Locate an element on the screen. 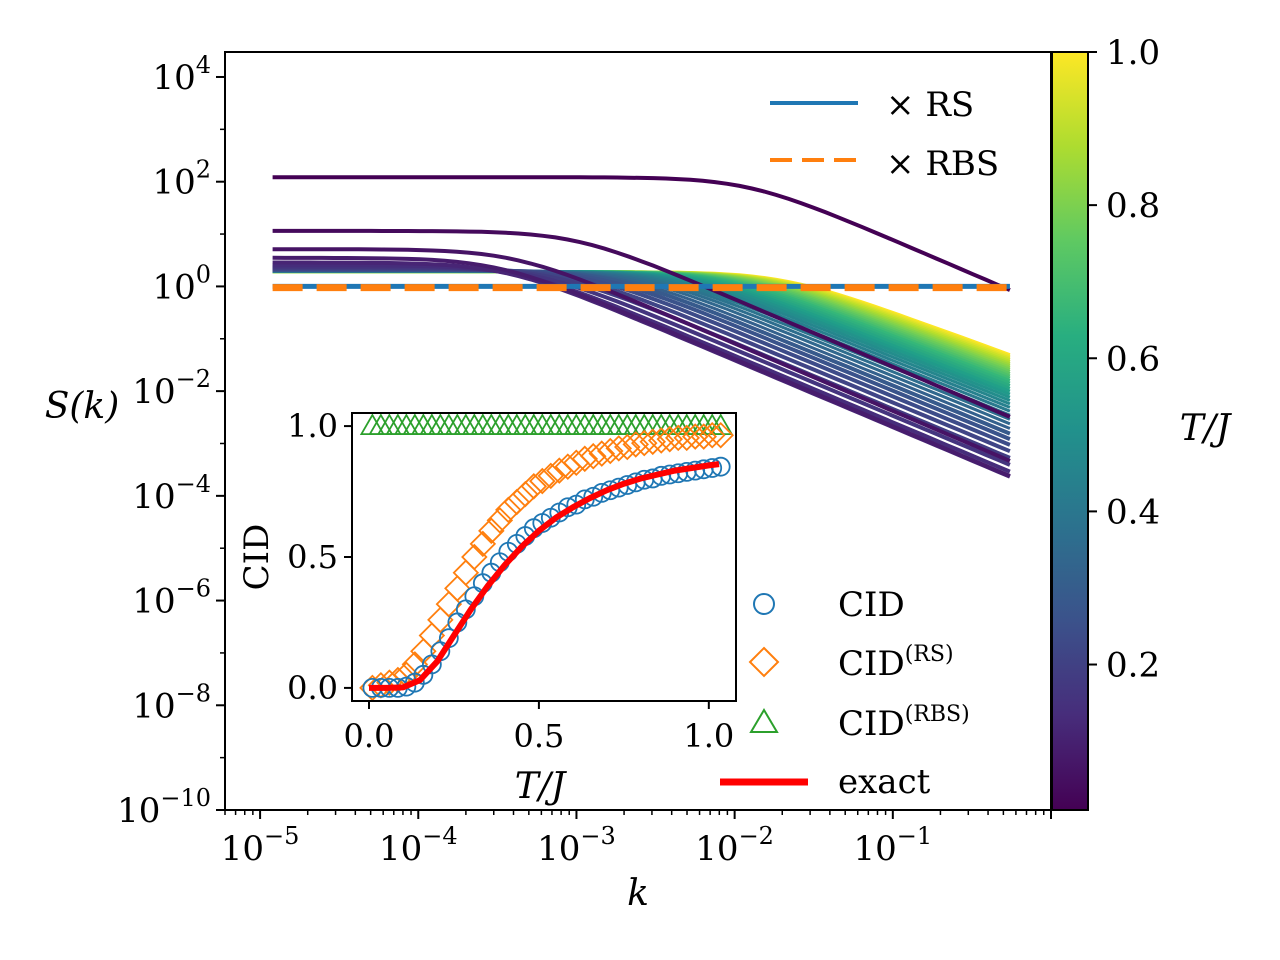 This screenshot has height=960, width=1280. inset-x-tick-label: 0.5 is located at coordinates (538, 736).